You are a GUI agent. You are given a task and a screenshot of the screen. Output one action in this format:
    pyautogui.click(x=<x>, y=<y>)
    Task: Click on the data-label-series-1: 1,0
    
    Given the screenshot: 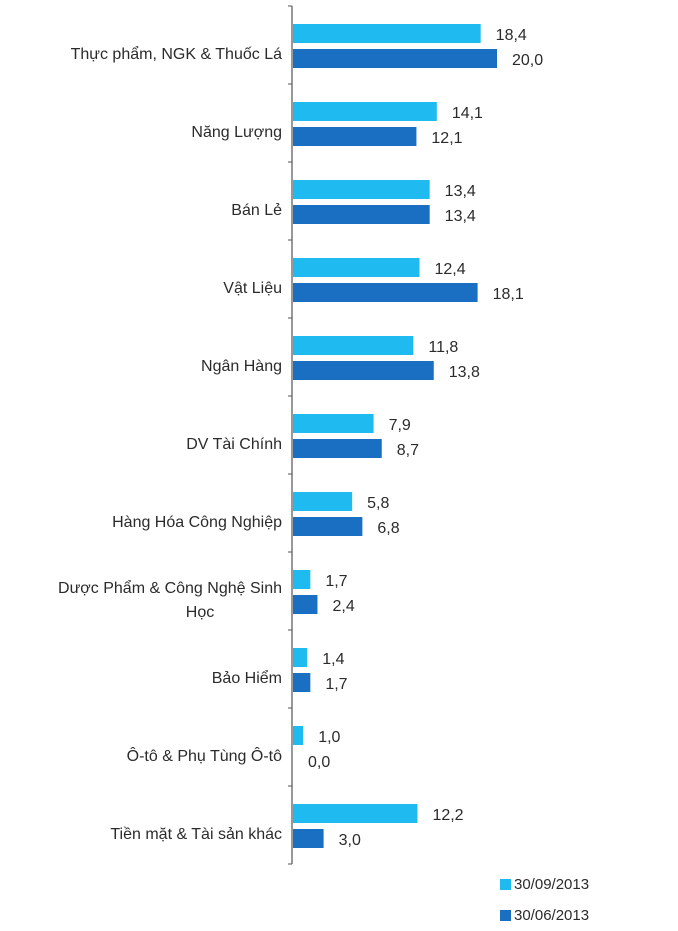 What is the action you would take?
    pyautogui.click(x=329, y=737)
    